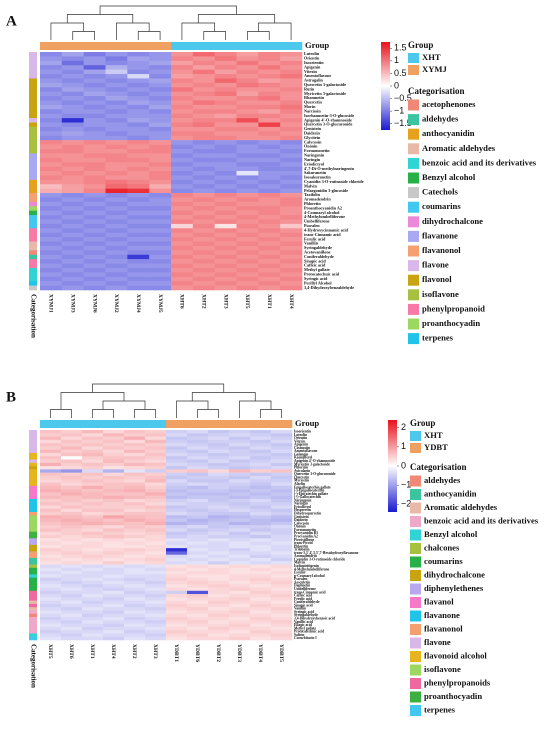 This screenshot has height=731, width=550. What do you see at coordinates (302, 582) in the screenshot?
I see `row-label: Aesculetin` at bounding box center [302, 582].